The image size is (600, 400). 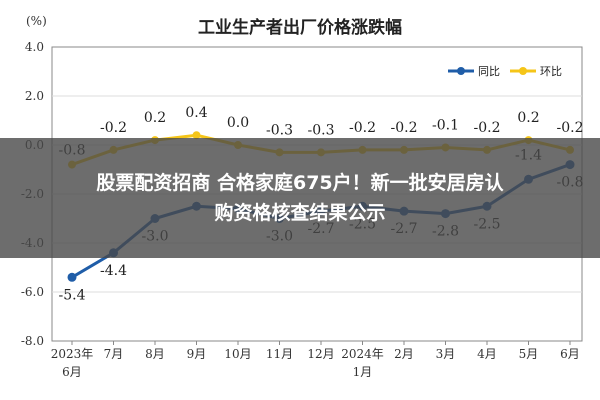 What do you see at coordinates (279, 354) in the screenshot?
I see `x-tick-label: 11月` at bounding box center [279, 354].